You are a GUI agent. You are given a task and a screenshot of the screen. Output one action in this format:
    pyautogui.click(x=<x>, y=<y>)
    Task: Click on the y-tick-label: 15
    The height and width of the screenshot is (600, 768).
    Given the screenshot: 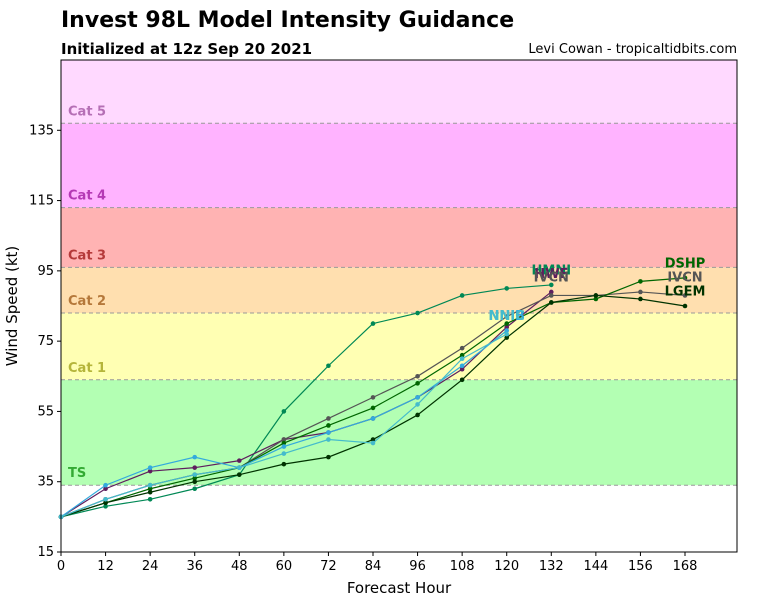 What is the action you would take?
    pyautogui.click(x=45, y=552)
    